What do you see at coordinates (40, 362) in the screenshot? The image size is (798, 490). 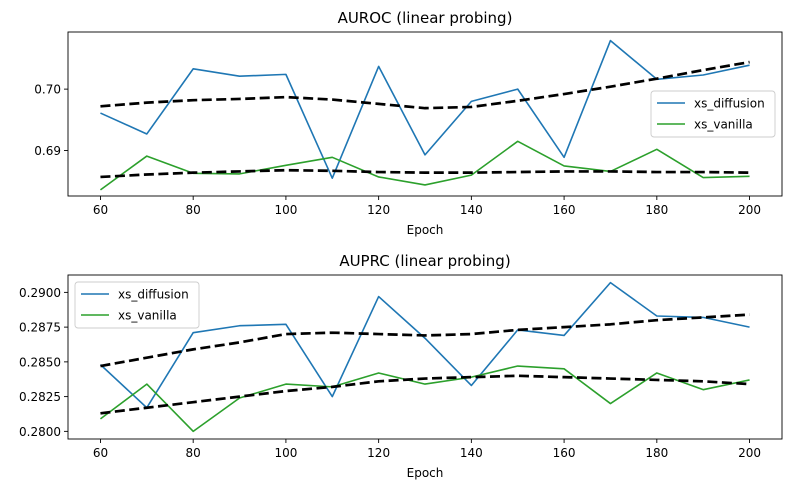 I see `y-tick-label: 0.2850` at bounding box center [40, 362].